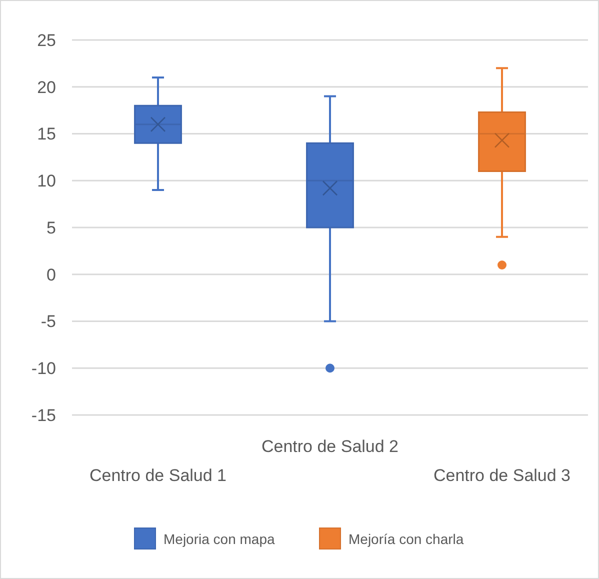 The width and height of the screenshot is (599, 579). I want to click on y-tick-label: -10, so click(43, 368).